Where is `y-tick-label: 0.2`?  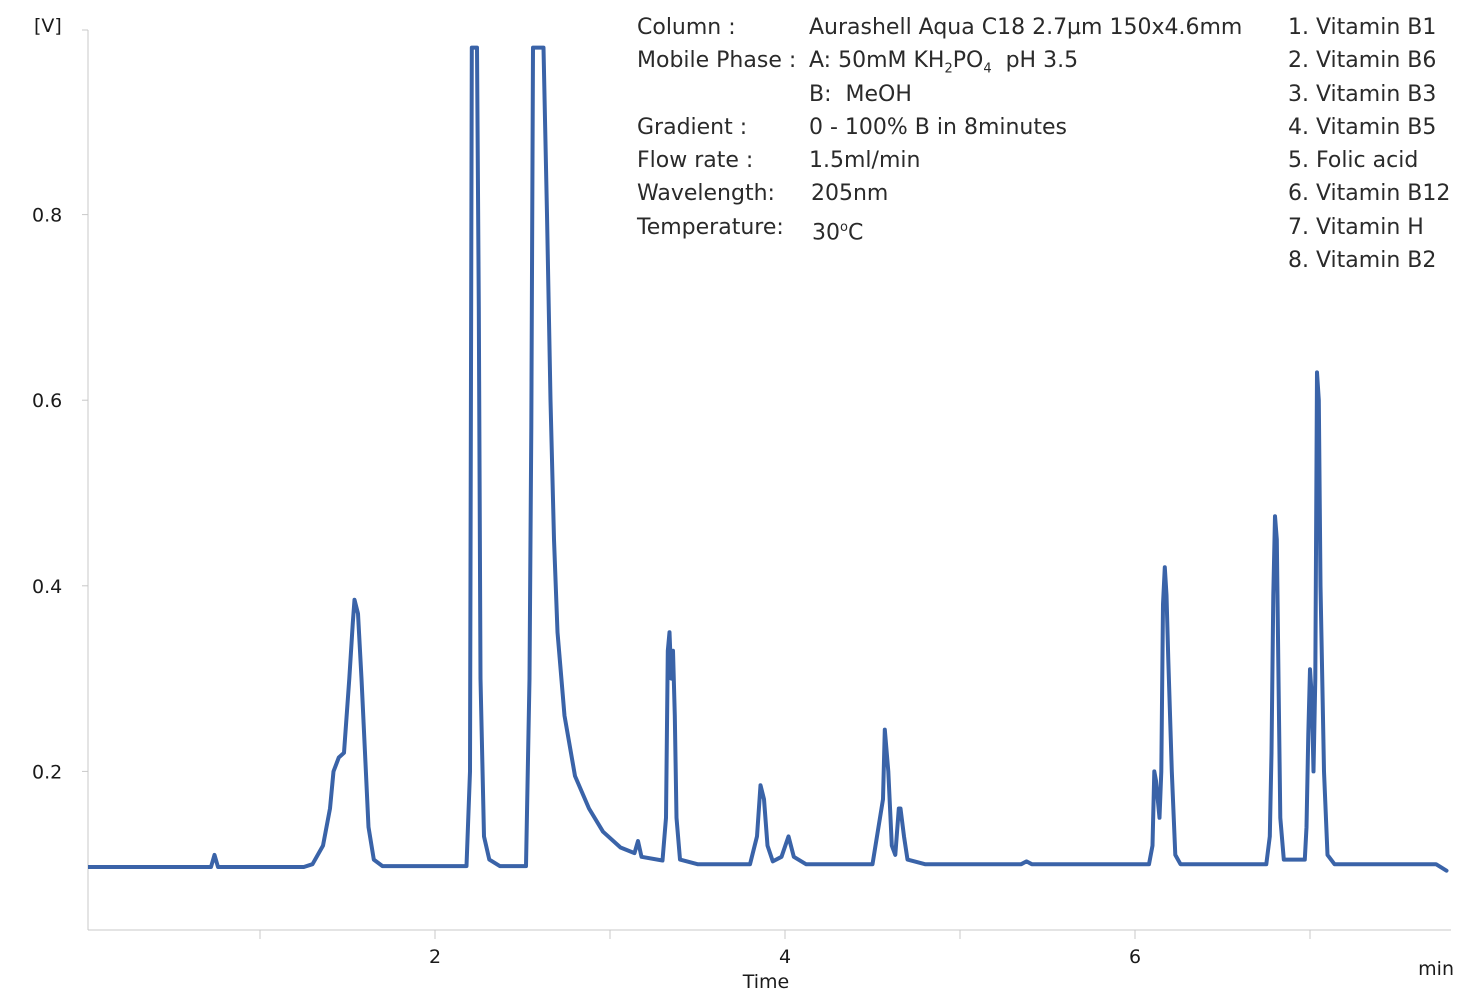 y-tick-label: 0.2 is located at coordinates (47, 772).